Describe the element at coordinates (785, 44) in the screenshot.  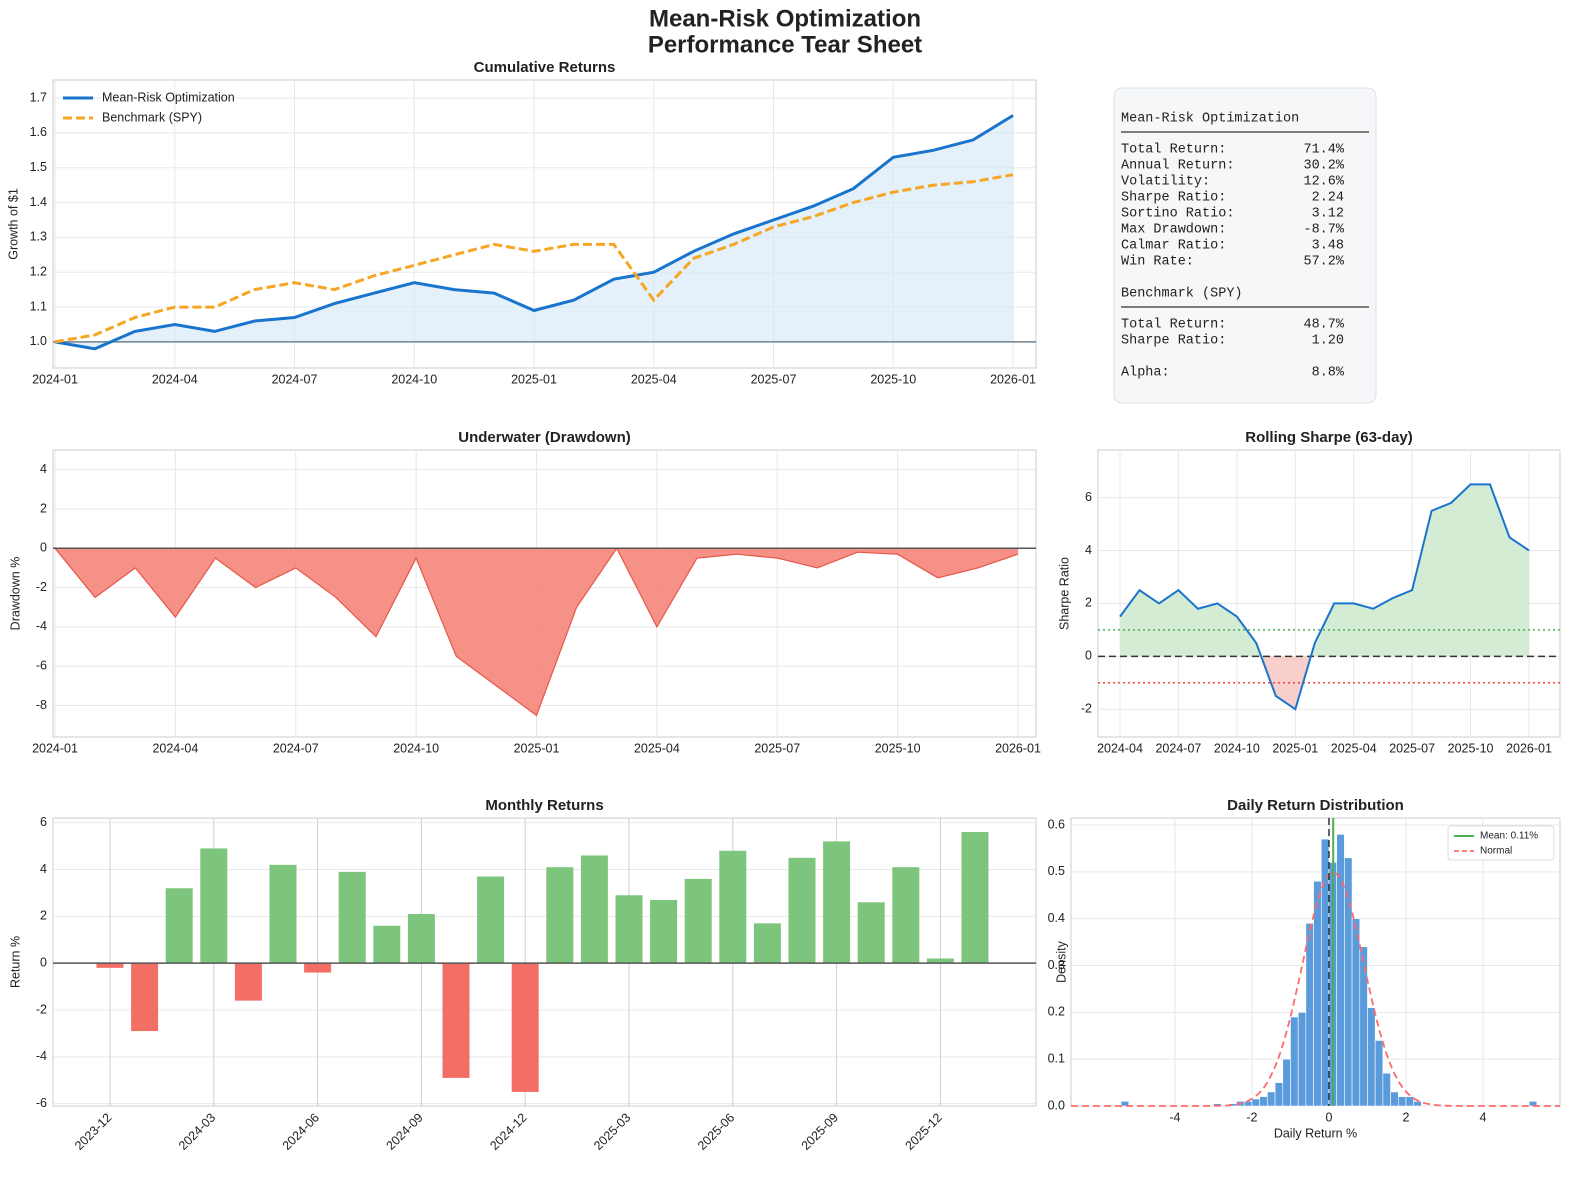
I see `suptitle: Performance Tear Sheet` at that location.